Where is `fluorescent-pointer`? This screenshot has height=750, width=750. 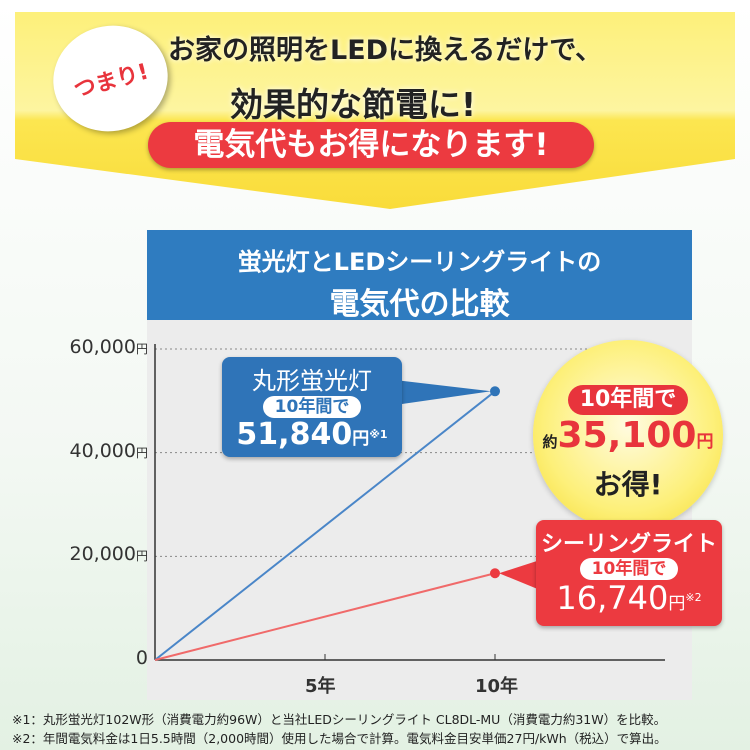 fluorescent-pointer is located at coordinates (443, 392).